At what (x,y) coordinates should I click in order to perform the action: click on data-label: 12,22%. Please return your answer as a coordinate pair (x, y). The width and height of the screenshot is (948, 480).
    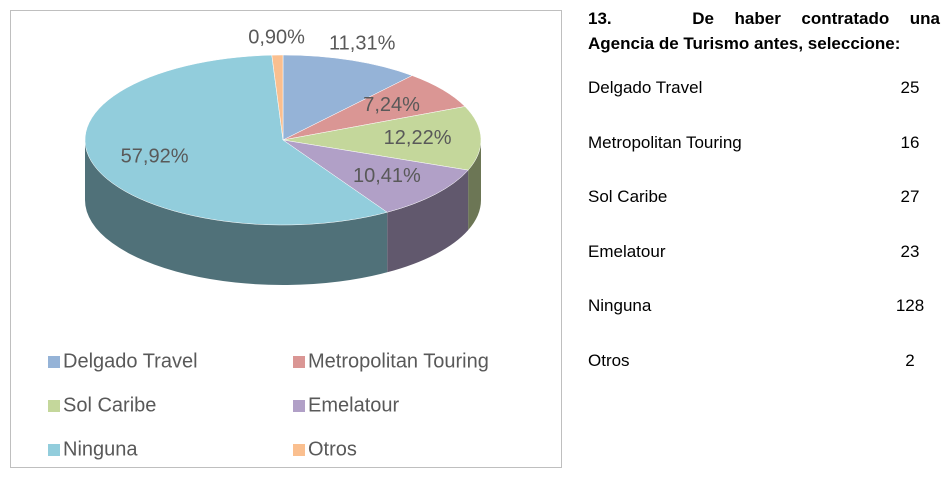
    Looking at the image, I should click on (418, 138).